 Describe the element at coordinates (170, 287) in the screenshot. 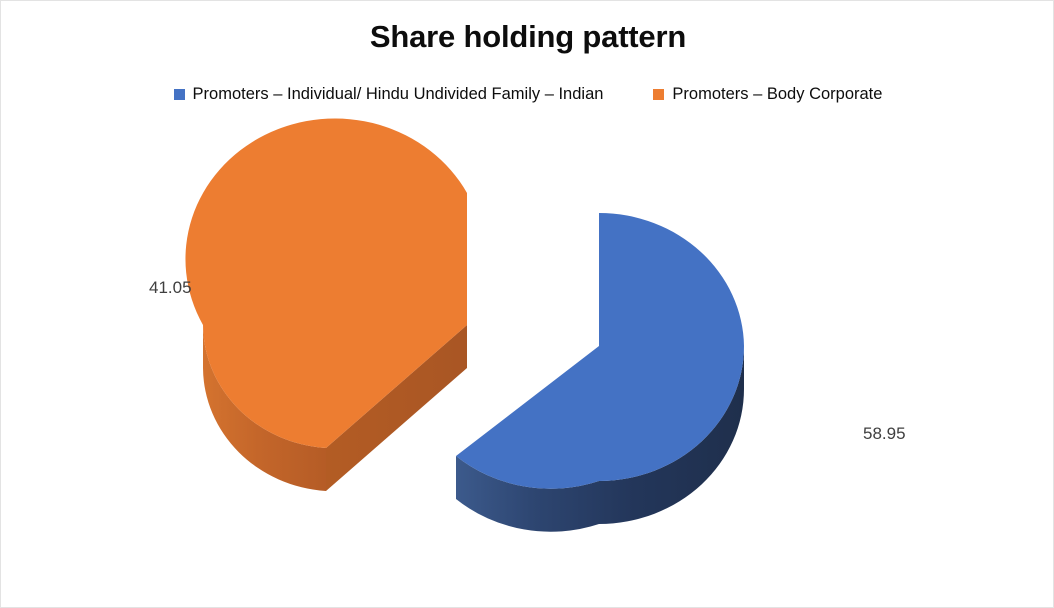

I see `data-label-orange: 41.05` at that location.